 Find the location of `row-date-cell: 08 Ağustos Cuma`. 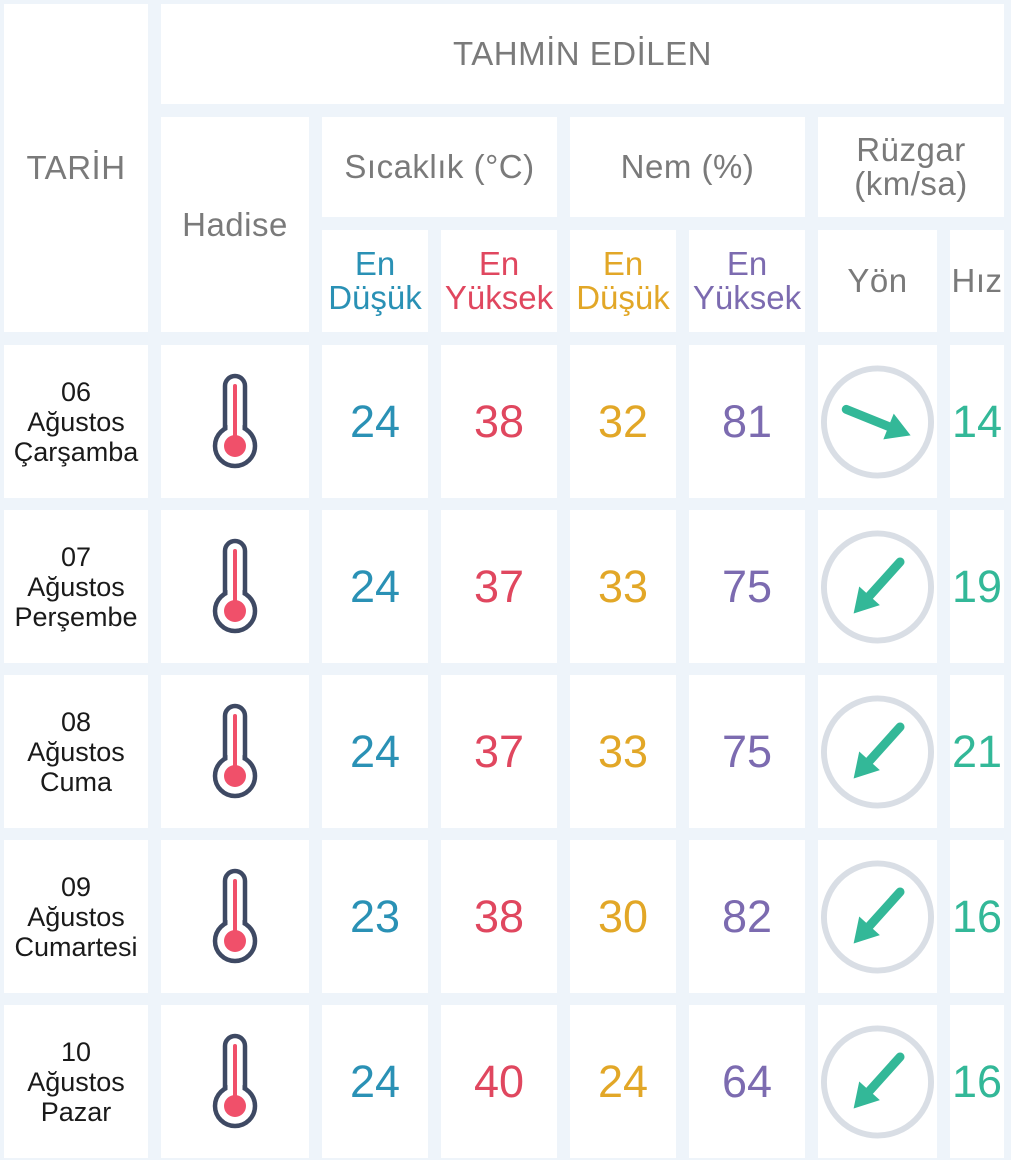

row-date-cell: 08 Ağustos Cuma is located at coordinates (76, 751).